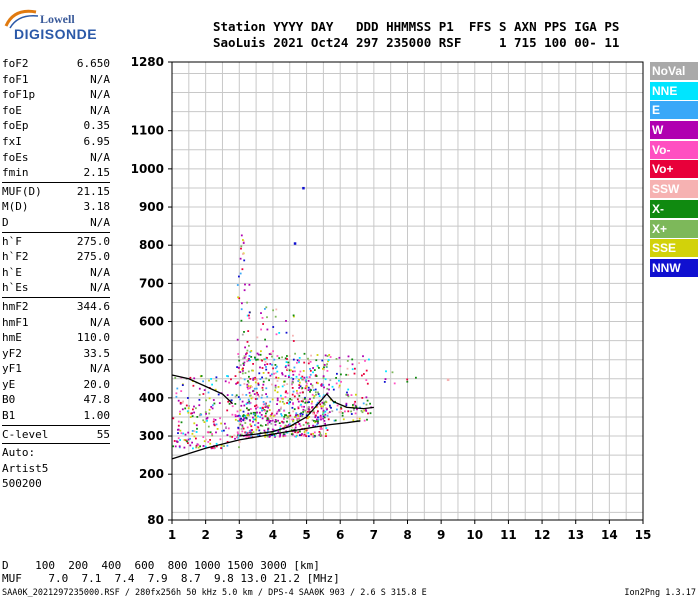 The image size is (700, 600). Describe the element at coordinates (22, 191) in the screenshot. I see `param-name: MUF(D)` at that location.